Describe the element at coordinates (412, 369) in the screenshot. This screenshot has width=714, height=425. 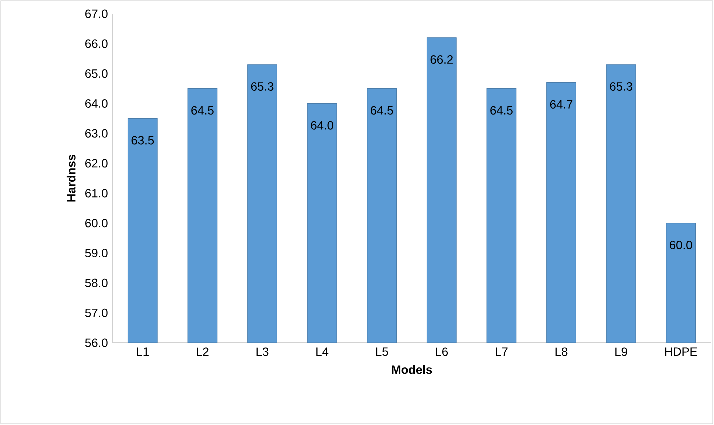
I see `x-axis-title: Models` at that location.